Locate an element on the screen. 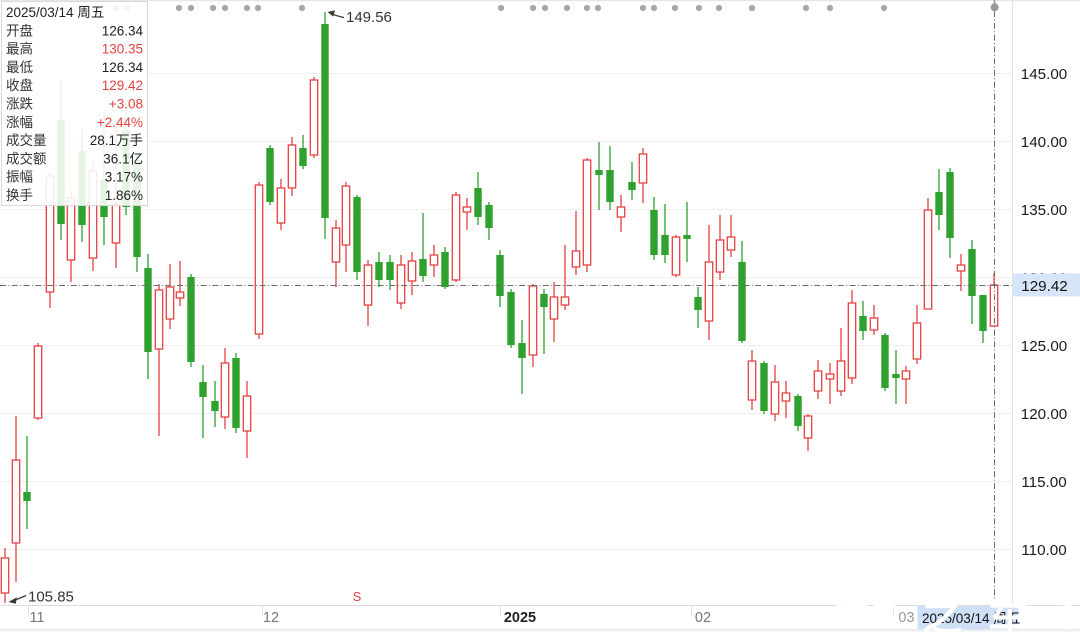 The height and width of the screenshot is (637, 1080). svg-text: 家 is located at coordinates (1065, 611).